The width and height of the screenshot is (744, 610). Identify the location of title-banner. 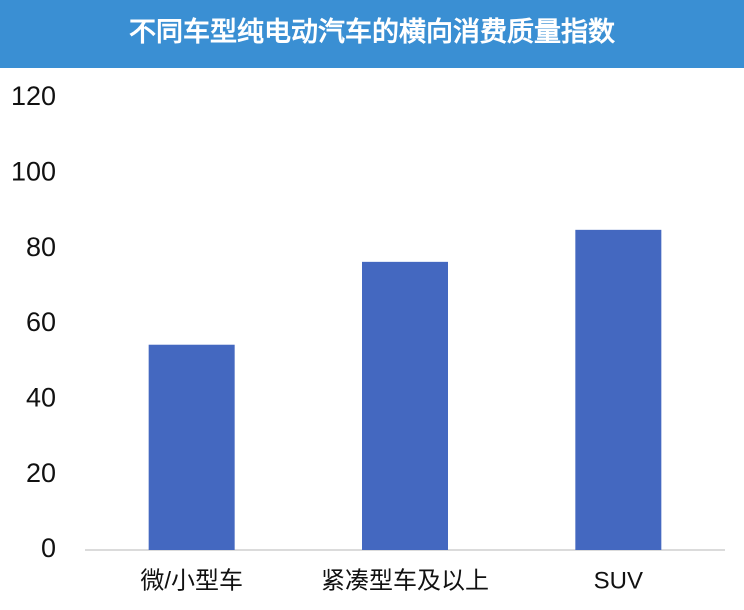
(372, 34).